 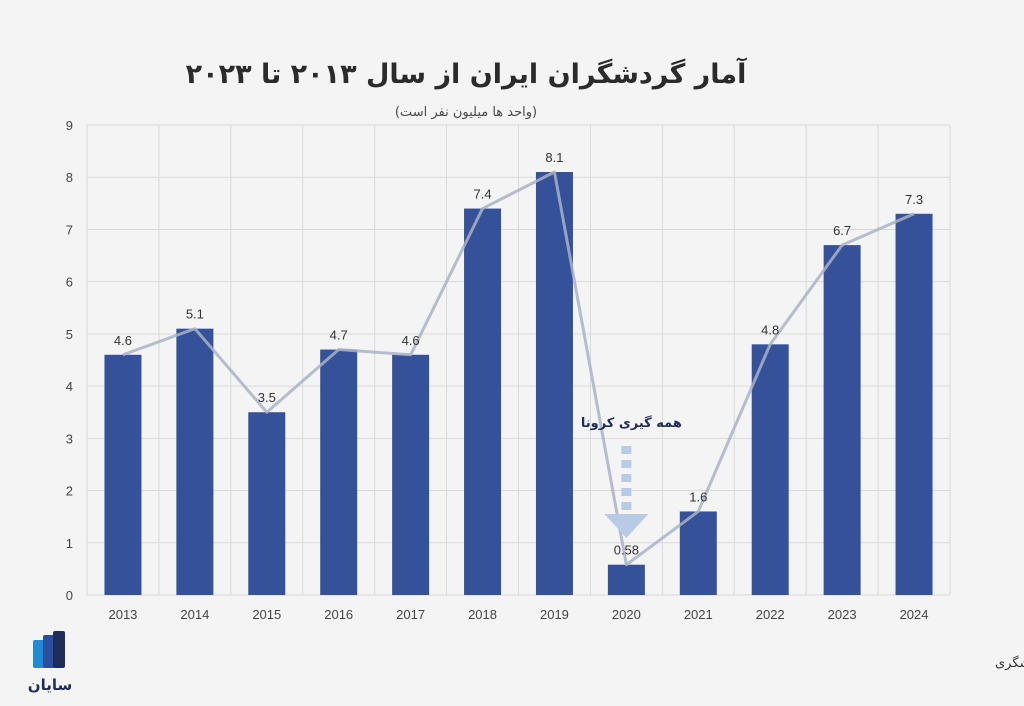 What do you see at coordinates (267, 397) in the screenshot?
I see `data-label-2015: 3.5` at bounding box center [267, 397].